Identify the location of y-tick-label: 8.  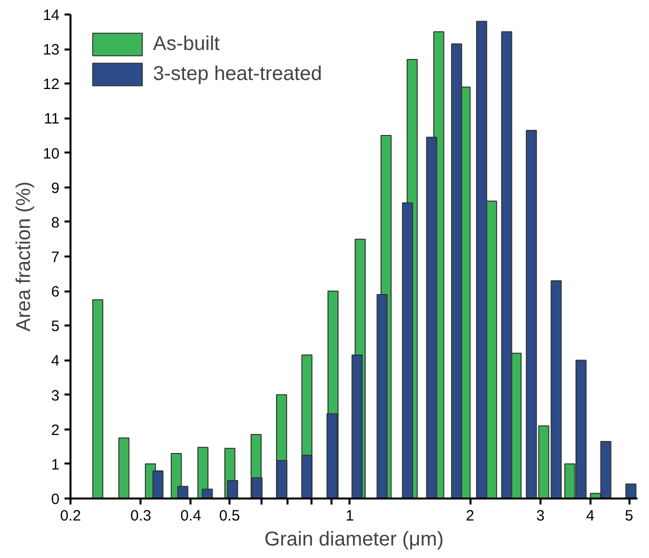
(55, 223).